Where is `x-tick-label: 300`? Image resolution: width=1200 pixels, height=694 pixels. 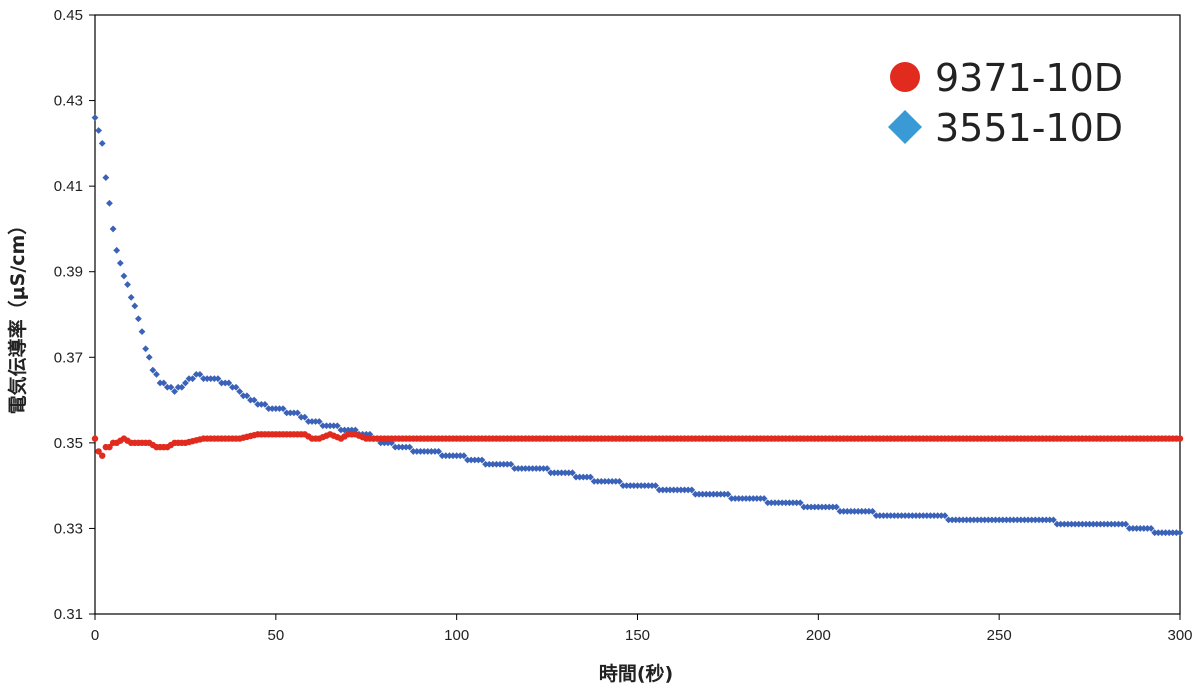
x-tick-label: 300 is located at coordinates (1179, 635).